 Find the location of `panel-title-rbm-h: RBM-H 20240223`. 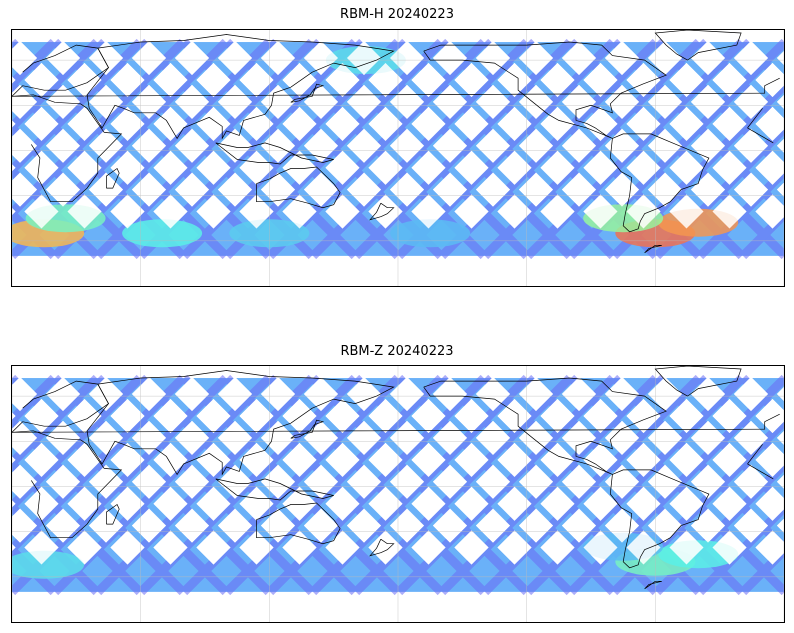

panel-title-rbm-h: RBM-H 20240223 is located at coordinates (397, 14).